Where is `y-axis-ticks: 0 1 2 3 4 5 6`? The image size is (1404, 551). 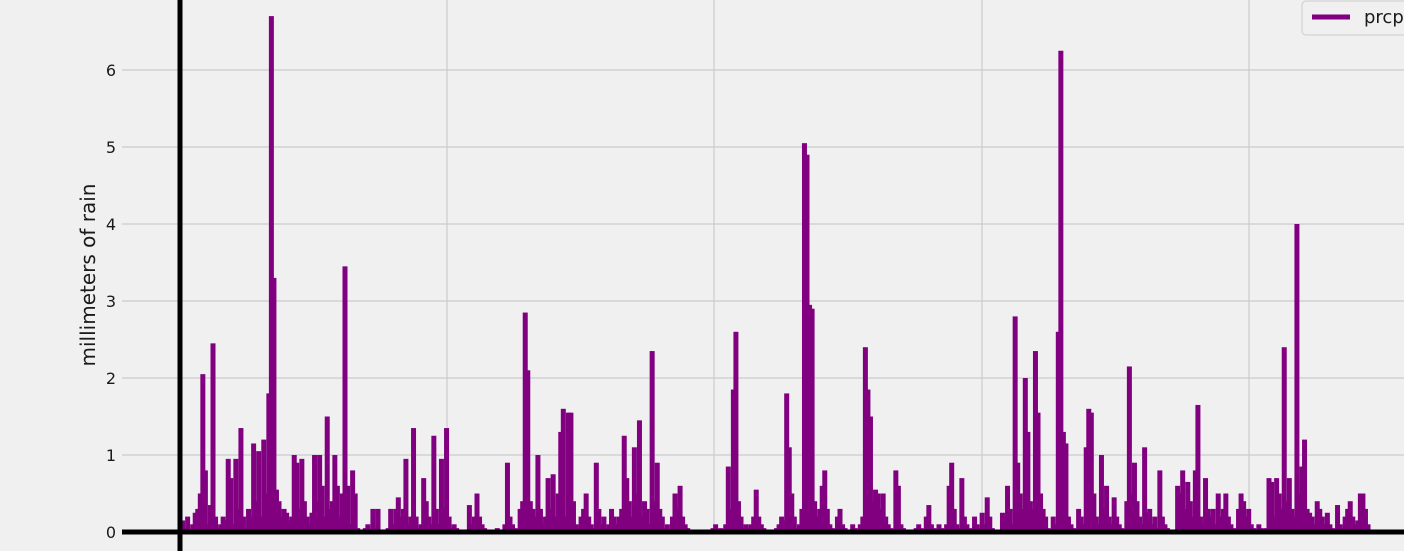
y-axis-ticks: 0 1 2 3 4 5 6 is located at coordinates (111, 301).